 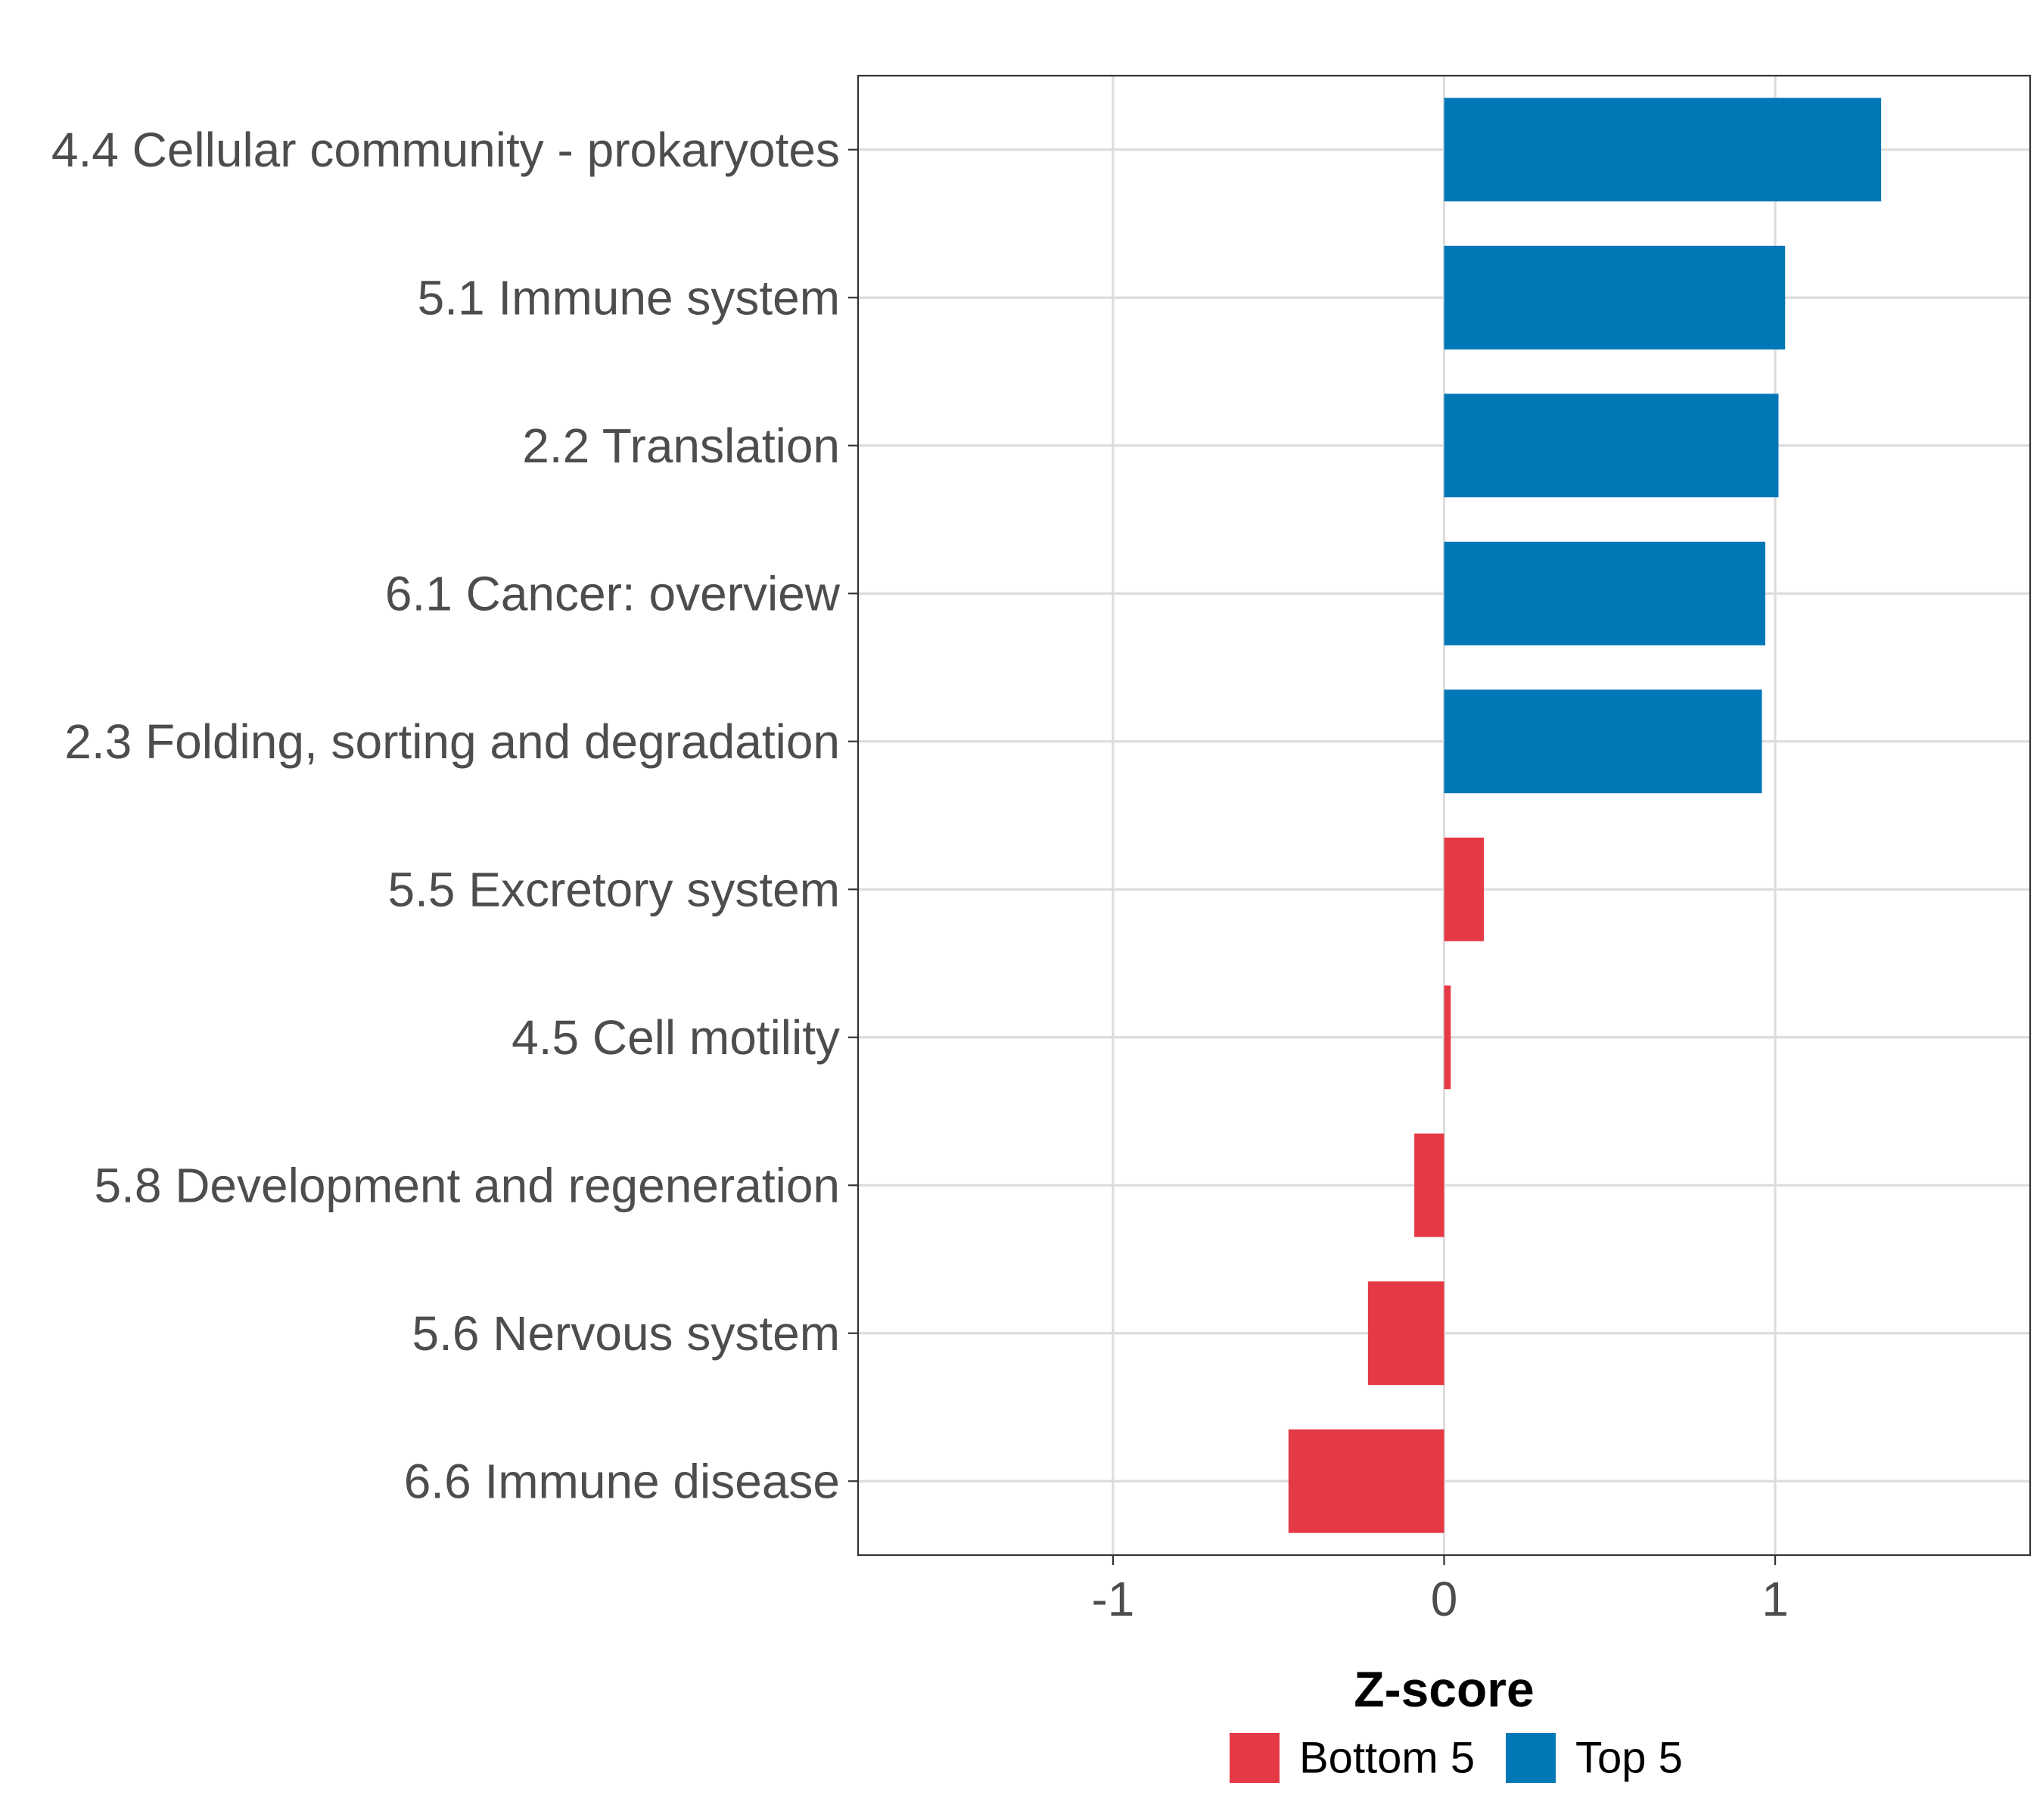 What do you see at coordinates (676, 1037) in the screenshot?
I see `y-tick-label: 4.5 Cell motility` at bounding box center [676, 1037].